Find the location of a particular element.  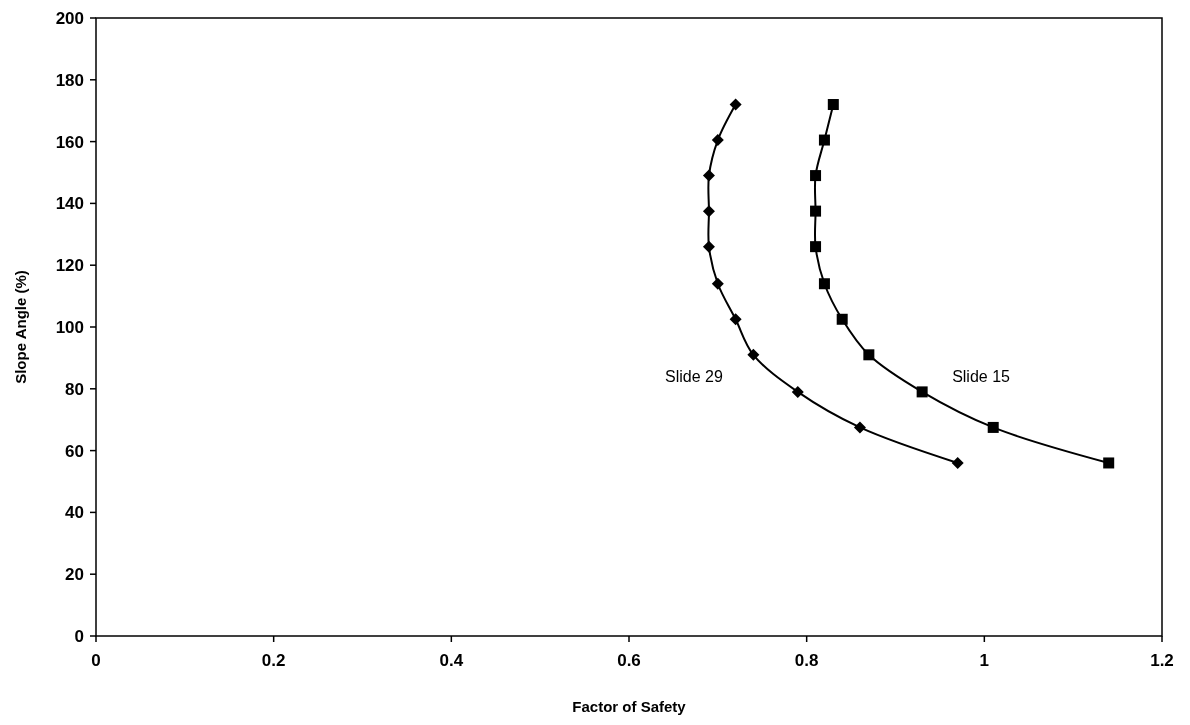

x-tick-label: 0 is located at coordinates (96, 660).